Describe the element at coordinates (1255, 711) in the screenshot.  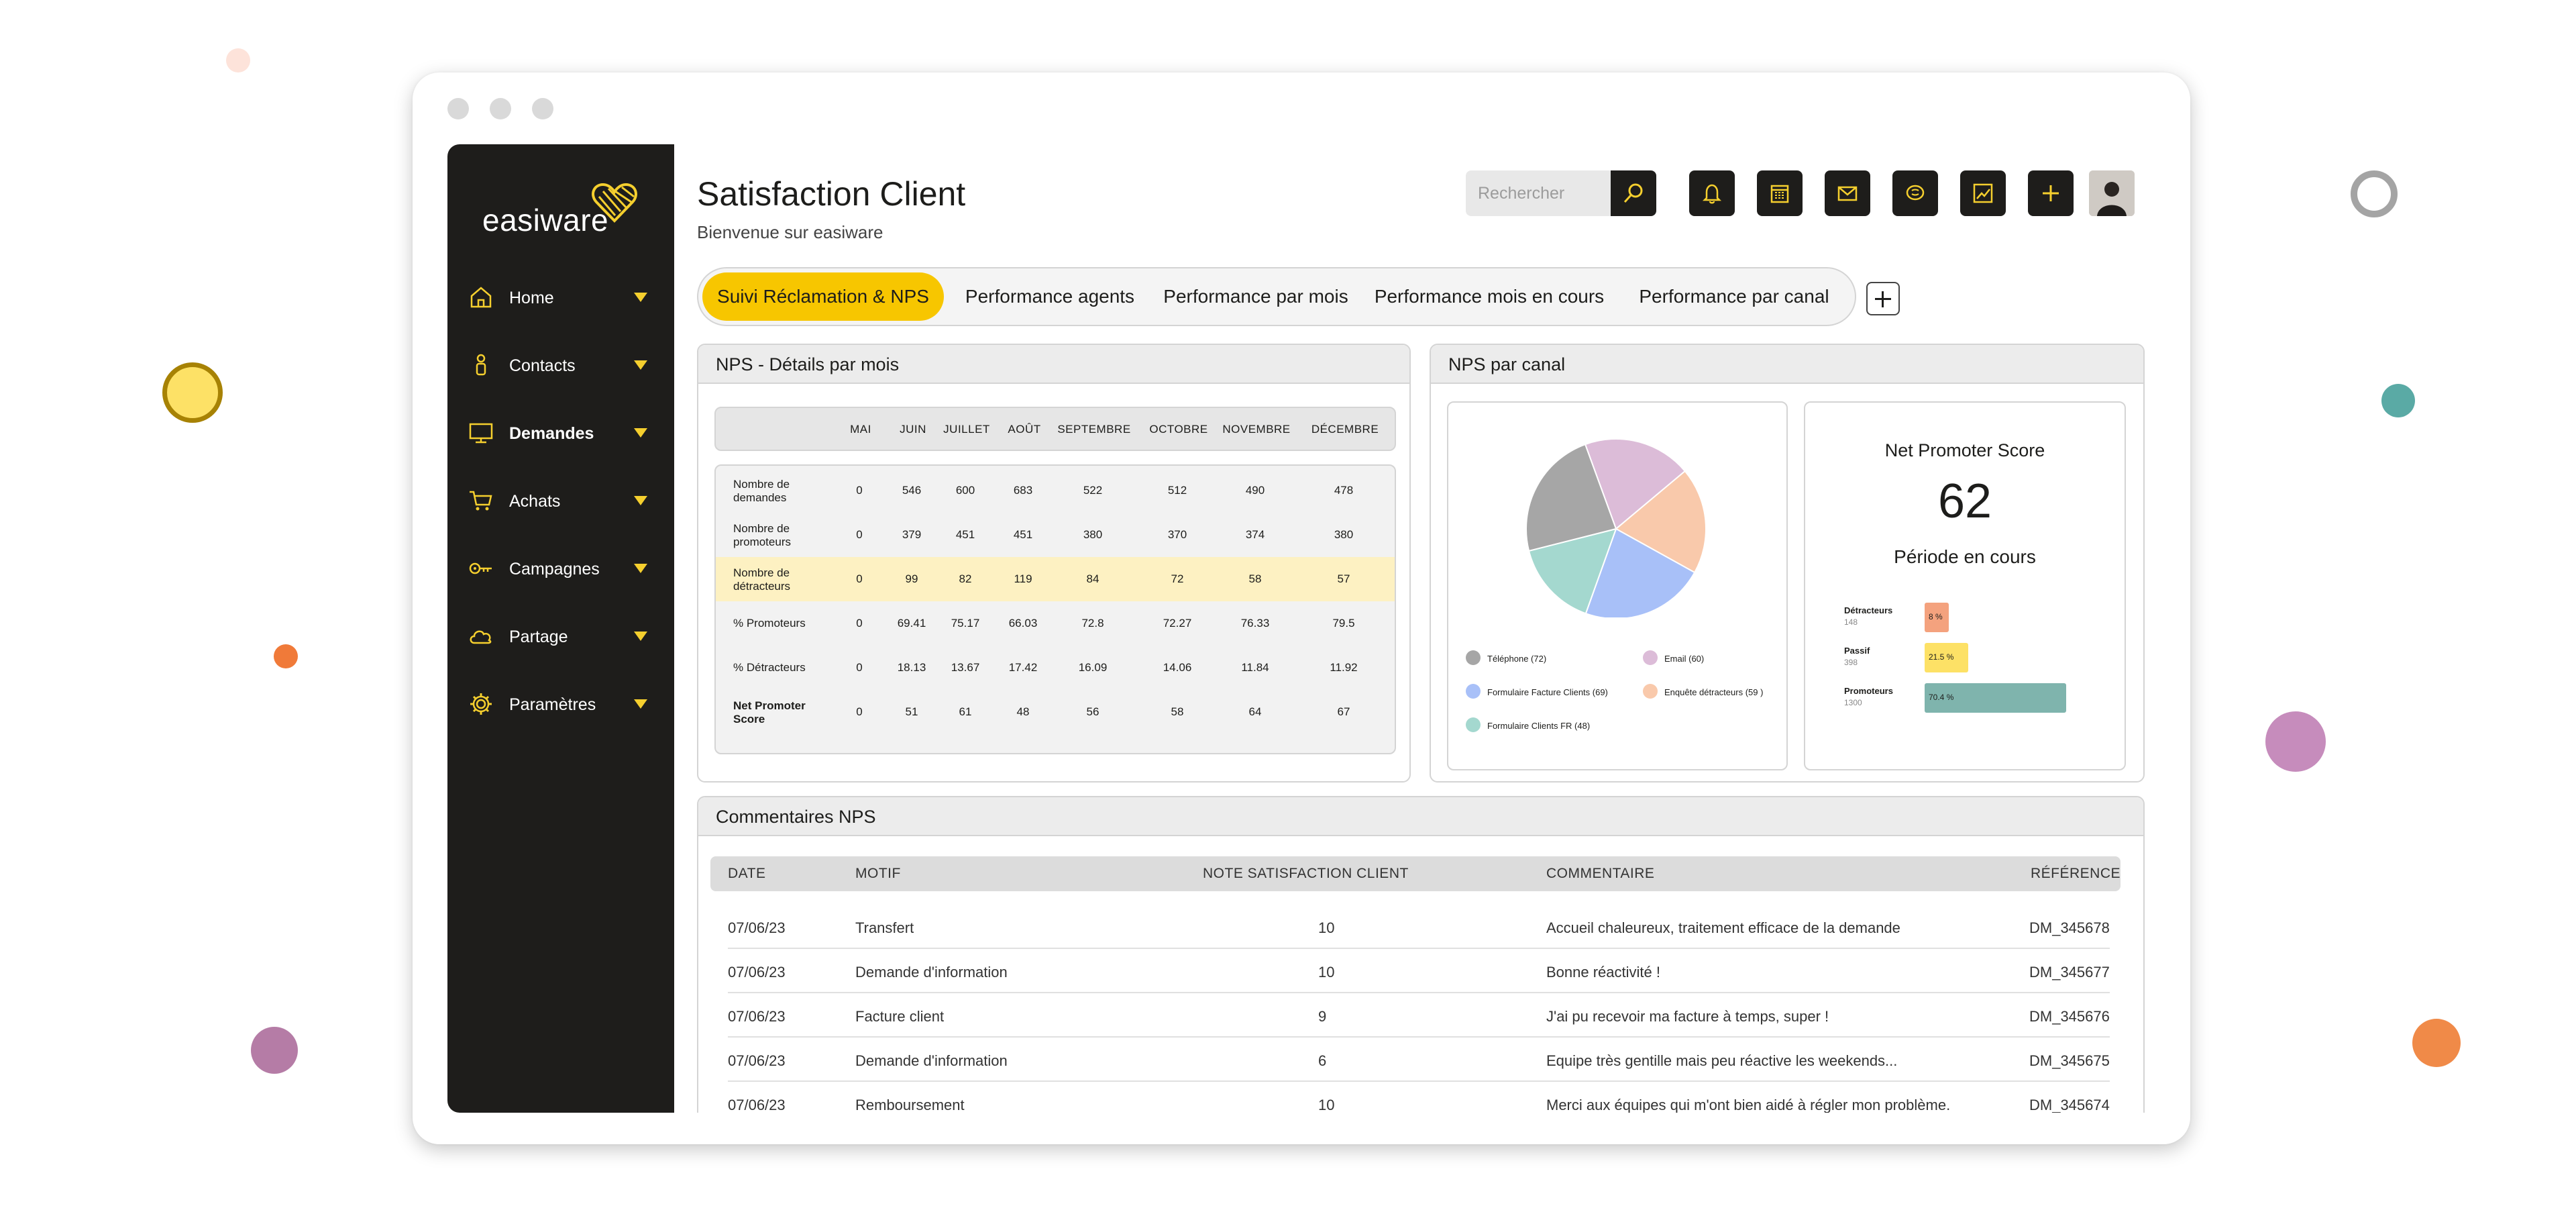
I see `table-cell: 64` at that location.